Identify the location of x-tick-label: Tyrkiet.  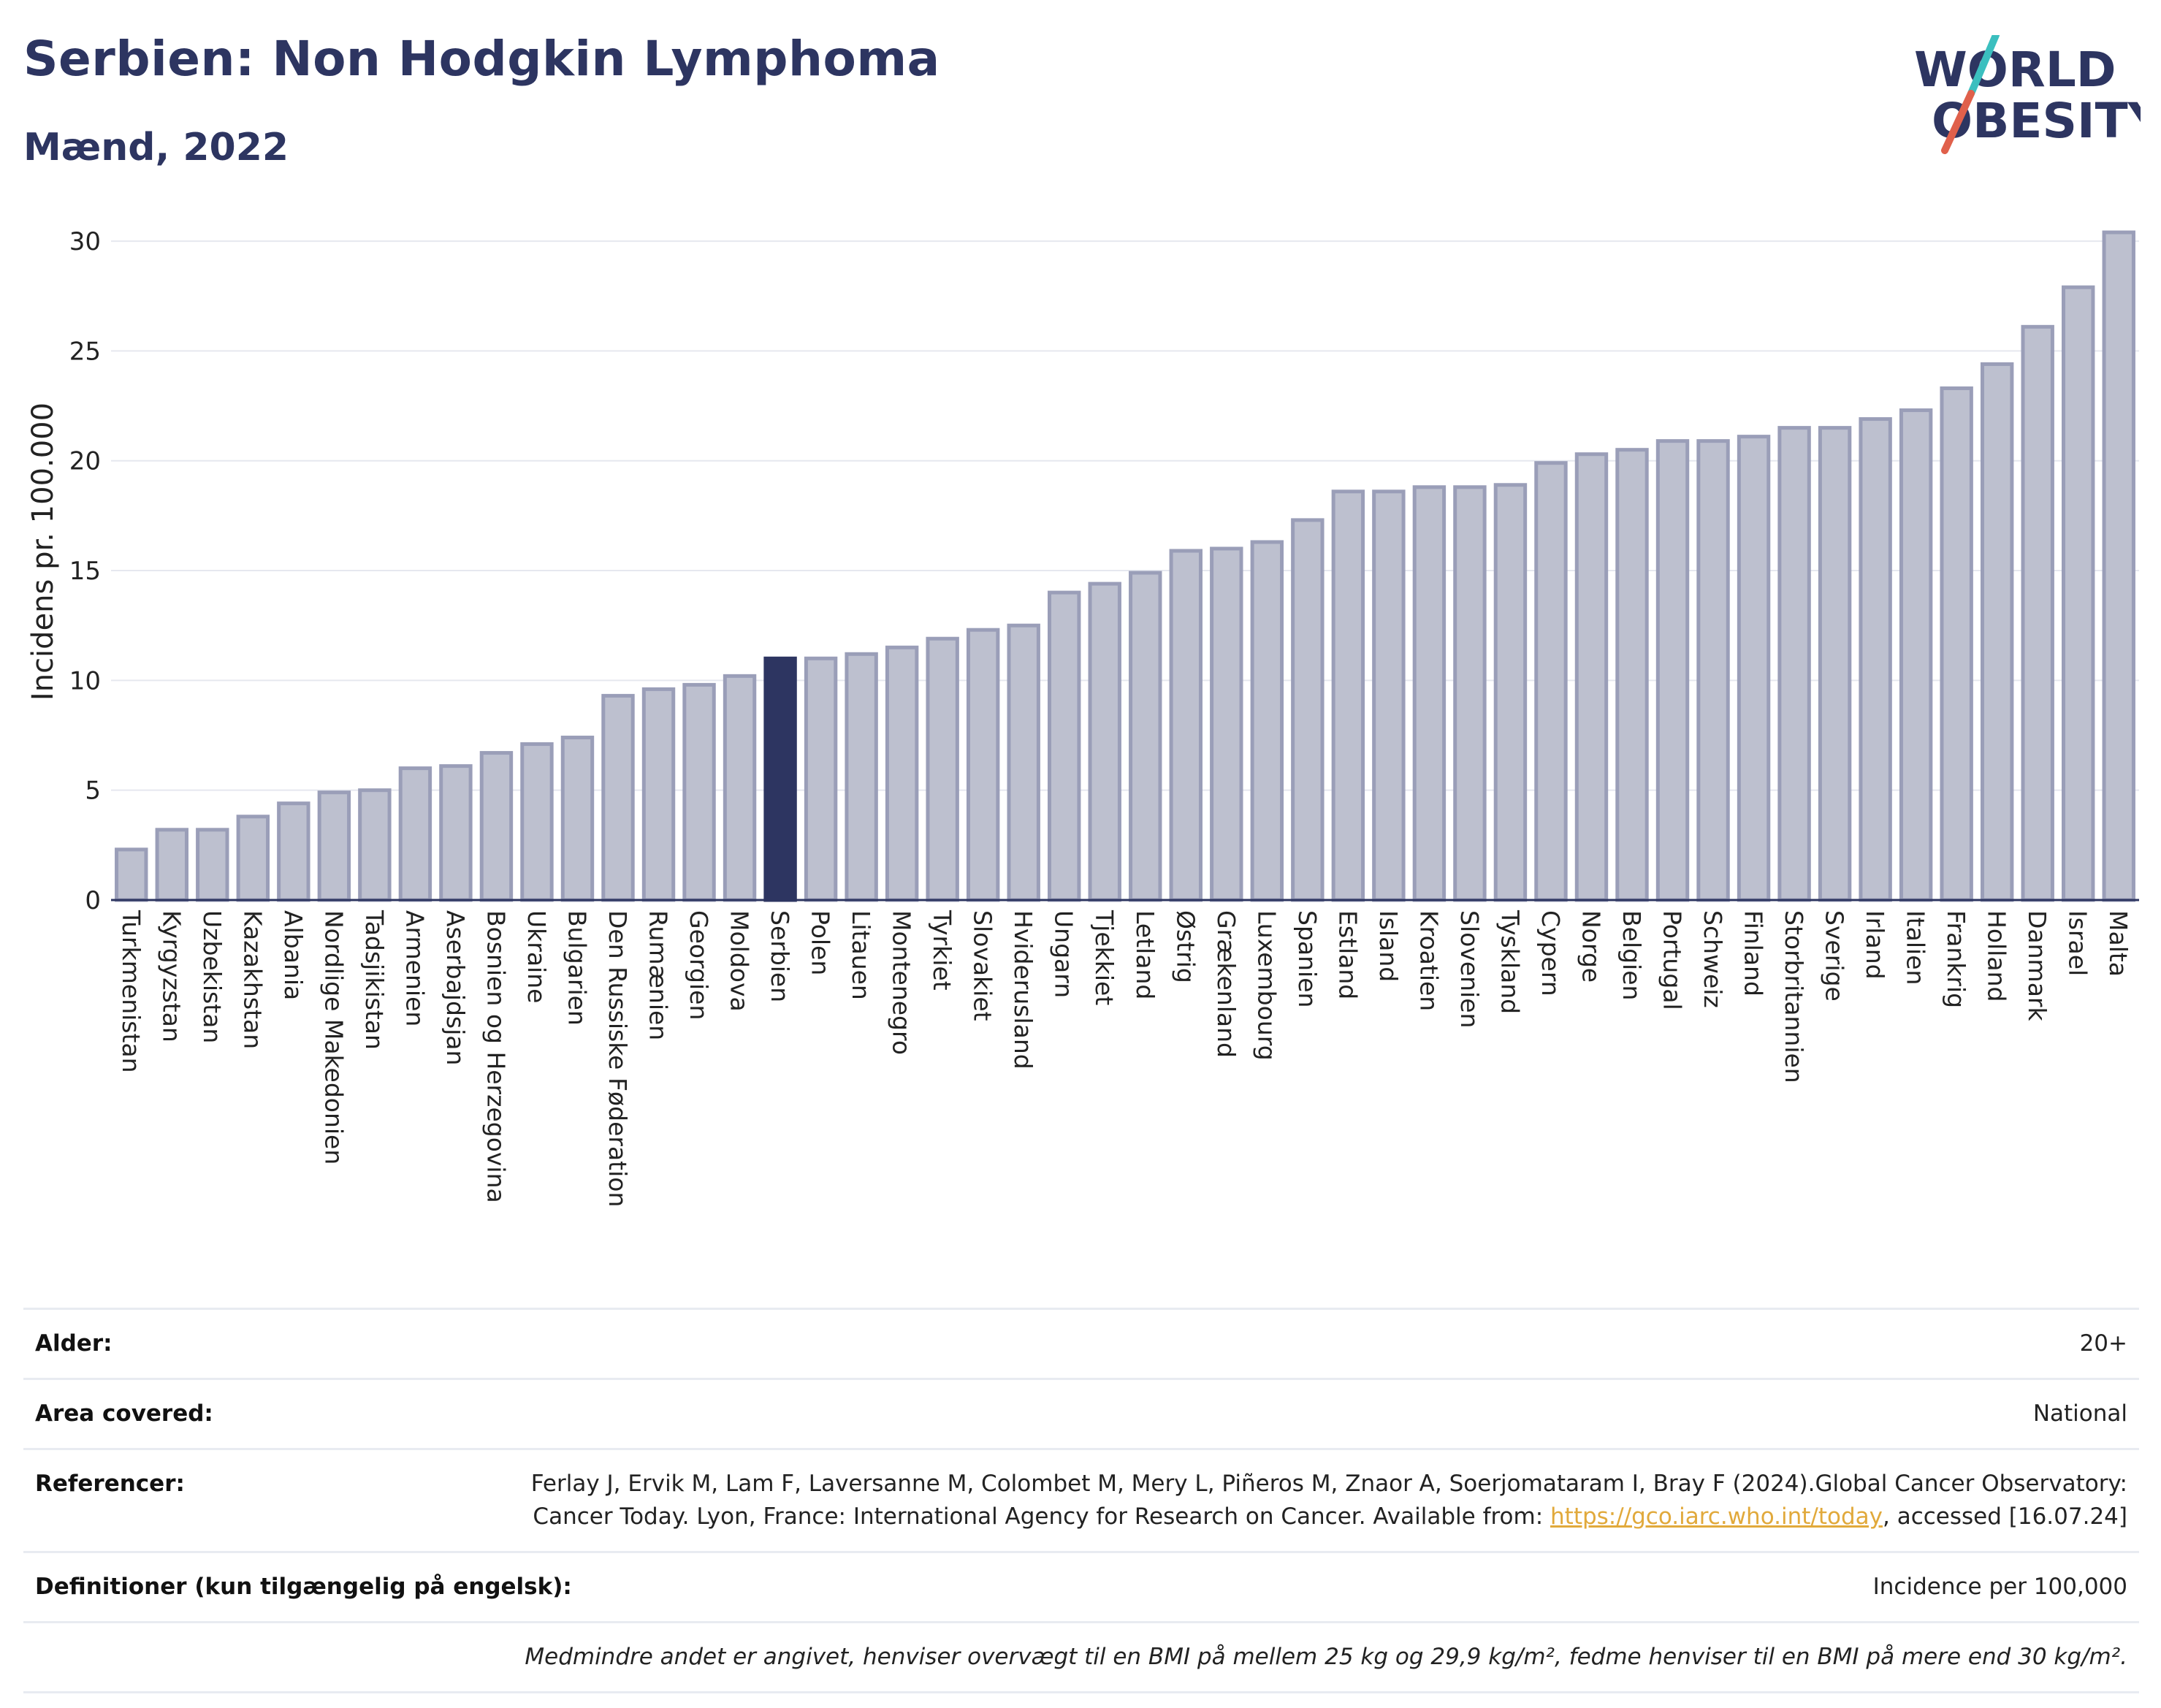
(942, 950).